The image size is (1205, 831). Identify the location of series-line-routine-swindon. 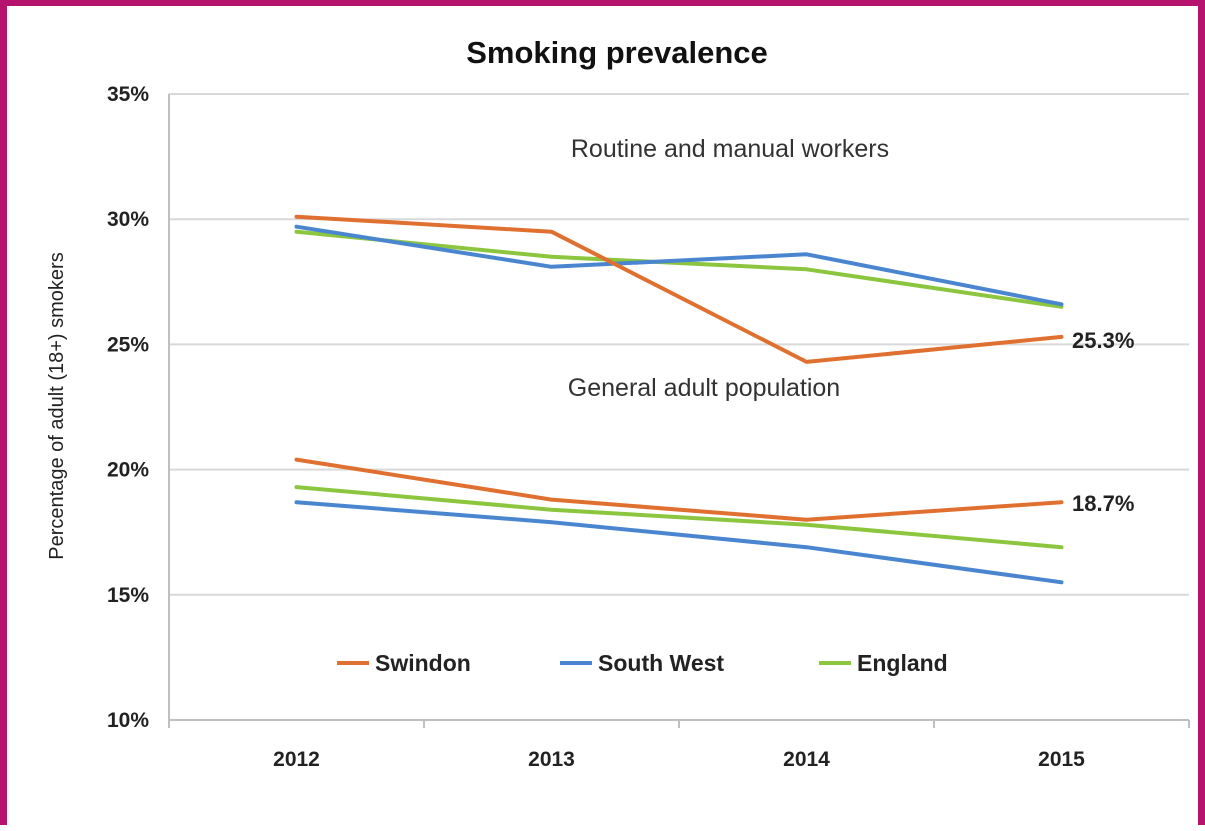
(679, 289).